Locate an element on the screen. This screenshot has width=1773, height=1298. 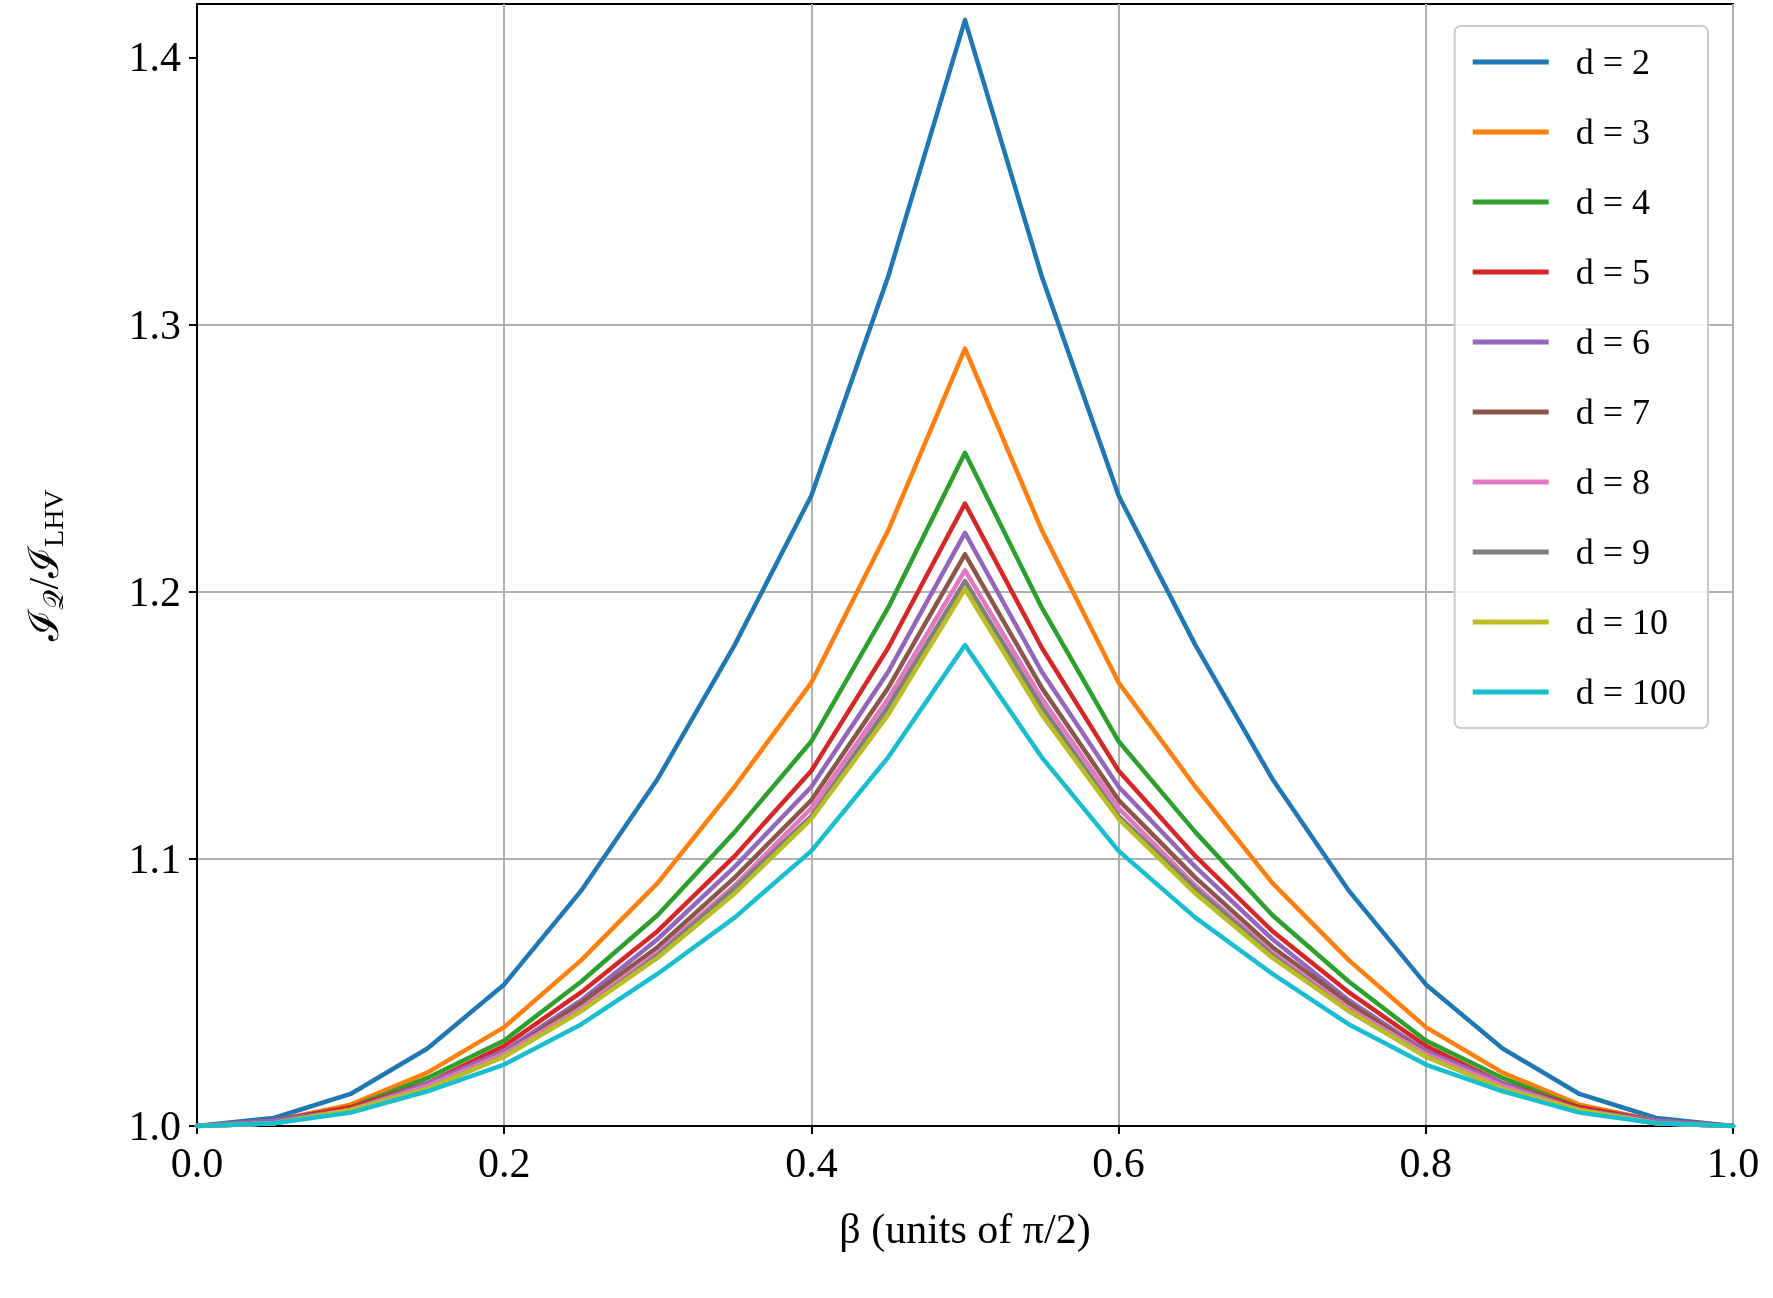
legend-label: d = 10 is located at coordinates (1622, 622).